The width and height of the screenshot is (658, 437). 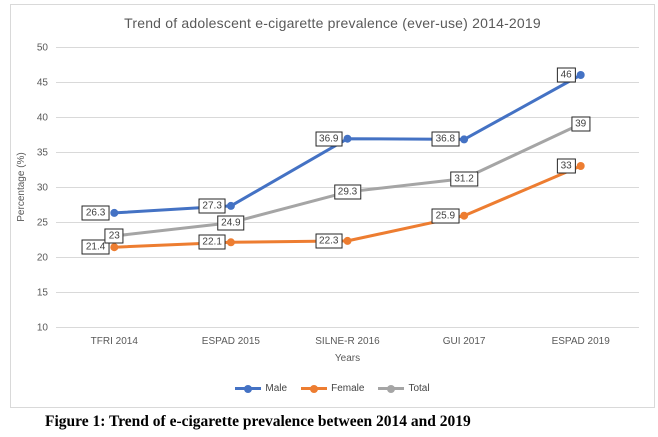 I want to click on y-tick-label: 30, so click(x=43, y=188).